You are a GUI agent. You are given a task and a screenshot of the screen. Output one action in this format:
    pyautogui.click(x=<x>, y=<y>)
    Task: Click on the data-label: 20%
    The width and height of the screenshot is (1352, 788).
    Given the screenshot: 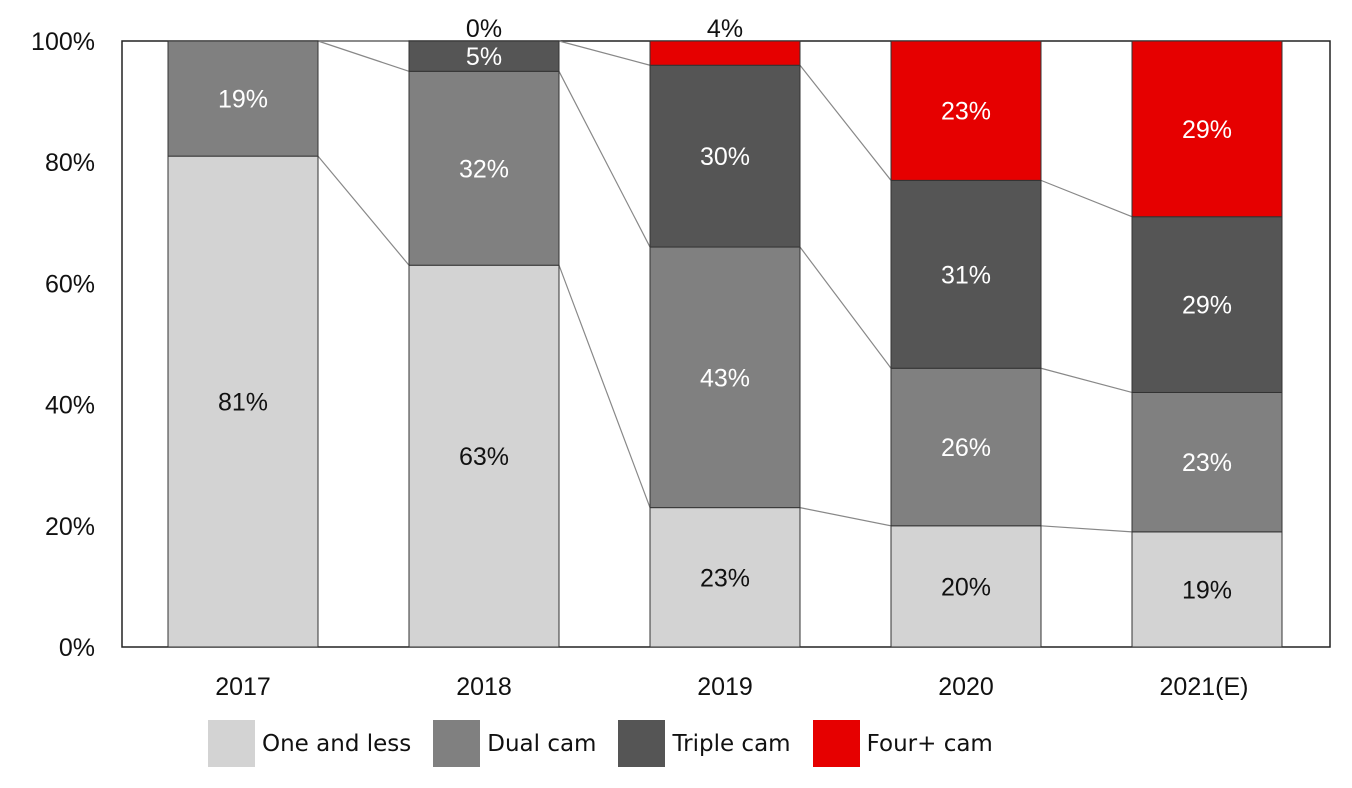 What is the action you would take?
    pyautogui.click(x=966, y=587)
    